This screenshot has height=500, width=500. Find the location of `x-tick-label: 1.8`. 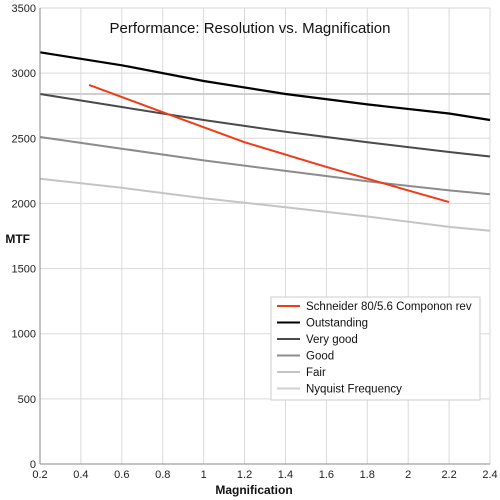

x-tick-label: 1.8 is located at coordinates (367, 475).